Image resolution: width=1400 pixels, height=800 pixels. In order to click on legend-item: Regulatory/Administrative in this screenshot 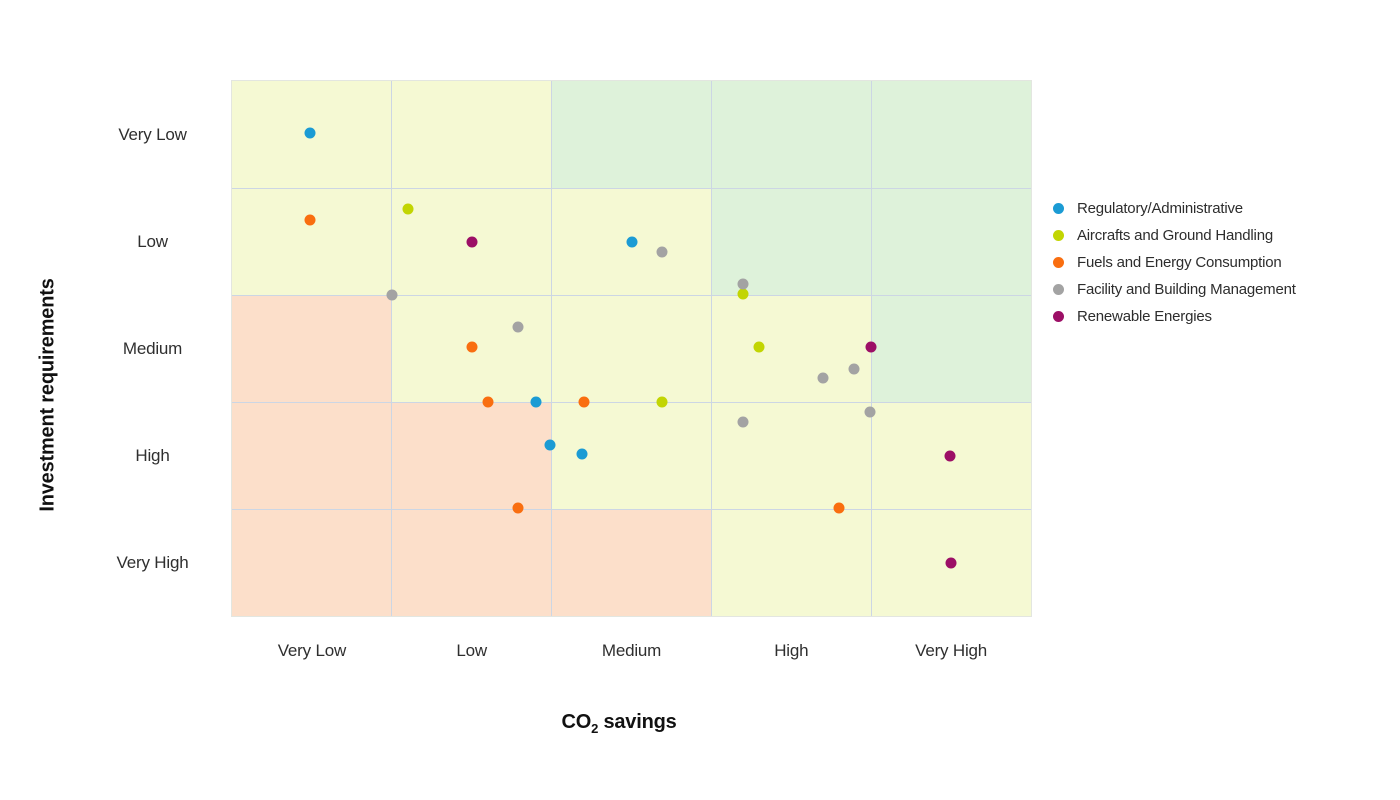, I will do `click(1174, 208)`.